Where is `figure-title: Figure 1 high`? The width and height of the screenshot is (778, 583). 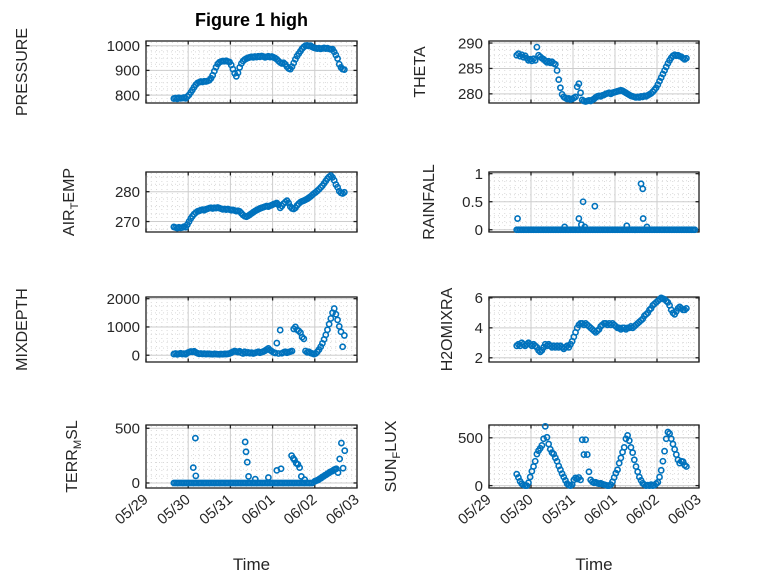
figure-title: Figure 1 high is located at coordinates (251, 20).